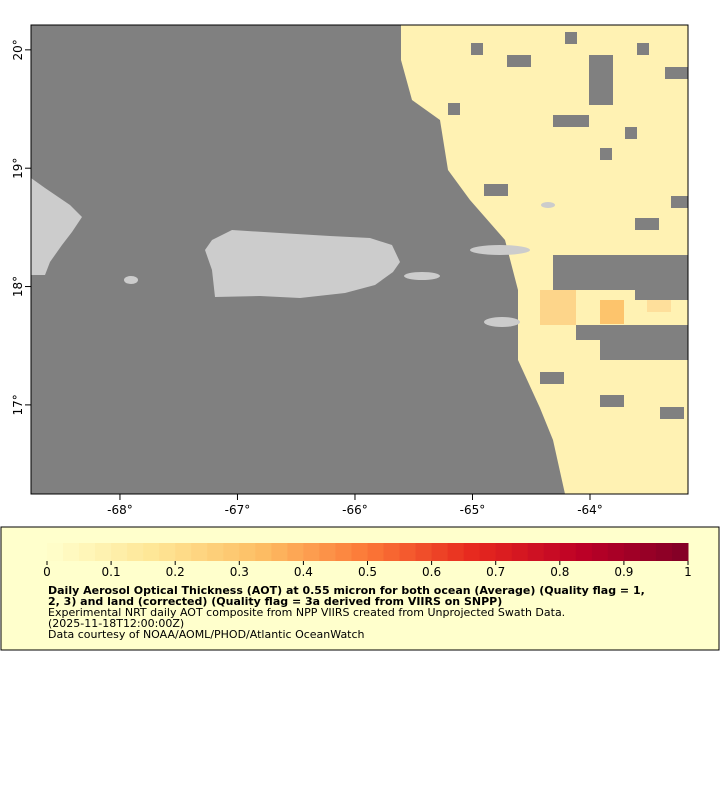 This screenshot has width=720, height=800. What do you see at coordinates (590, 510) in the screenshot?
I see `x-tick-label: -64°` at bounding box center [590, 510].